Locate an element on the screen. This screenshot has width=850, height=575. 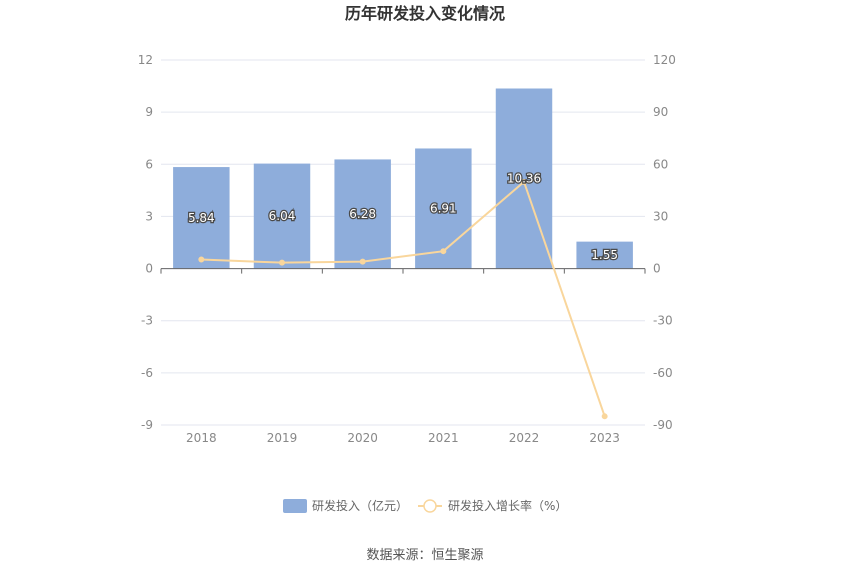
left-tick-label: 0 is located at coordinates (149, 269).